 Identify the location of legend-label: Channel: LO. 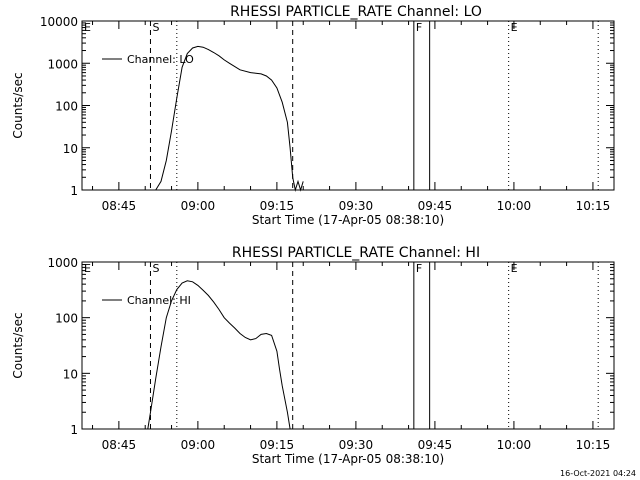
(160, 59).